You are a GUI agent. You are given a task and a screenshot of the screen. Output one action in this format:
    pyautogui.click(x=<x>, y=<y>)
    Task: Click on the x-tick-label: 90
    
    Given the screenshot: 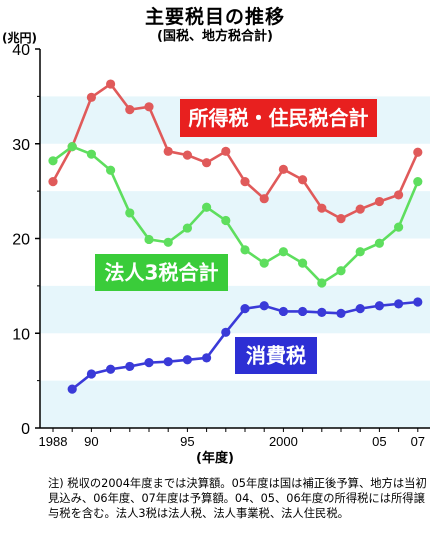 What is the action you would take?
    pyautogui.click(x=91, y=441)
    